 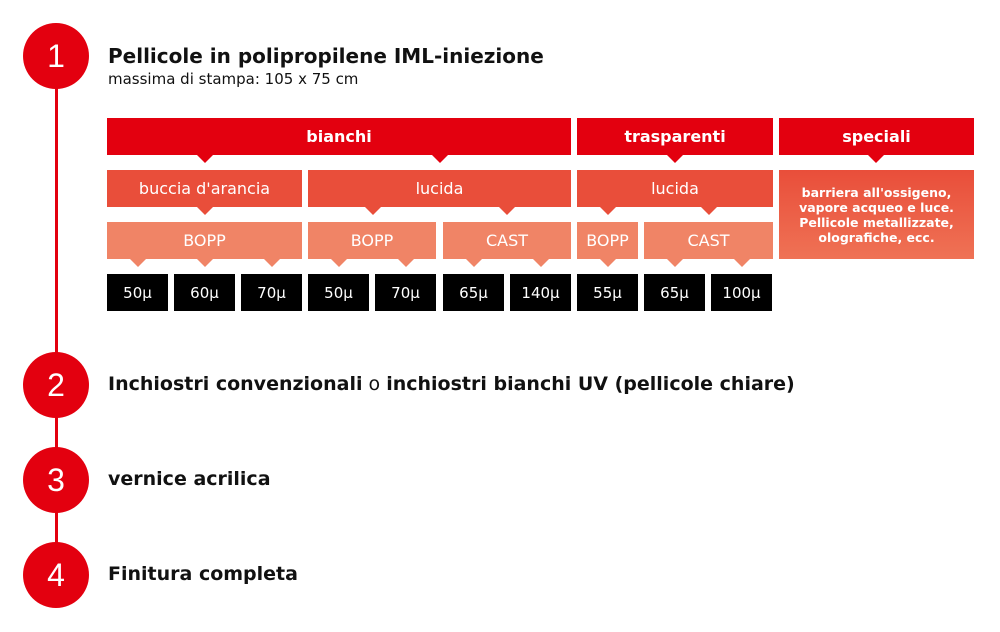 I want to click on step-2-connector: o, so click(x=374, y=384).